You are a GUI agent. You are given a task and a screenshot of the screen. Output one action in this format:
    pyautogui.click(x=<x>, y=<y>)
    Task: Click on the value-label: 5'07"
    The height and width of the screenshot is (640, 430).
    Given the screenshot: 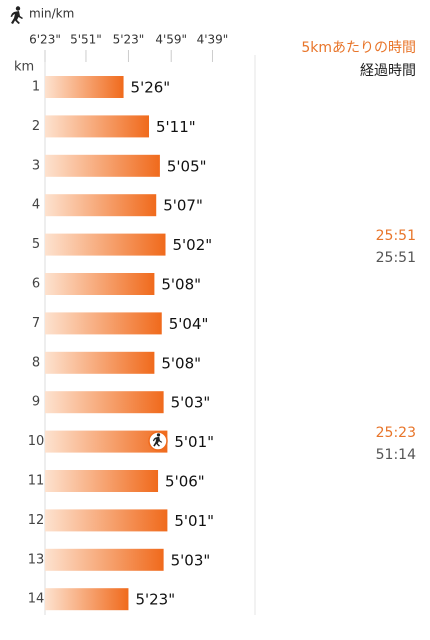 What is the action you would take?
    pyautogui.click(x=183, y=206)
    